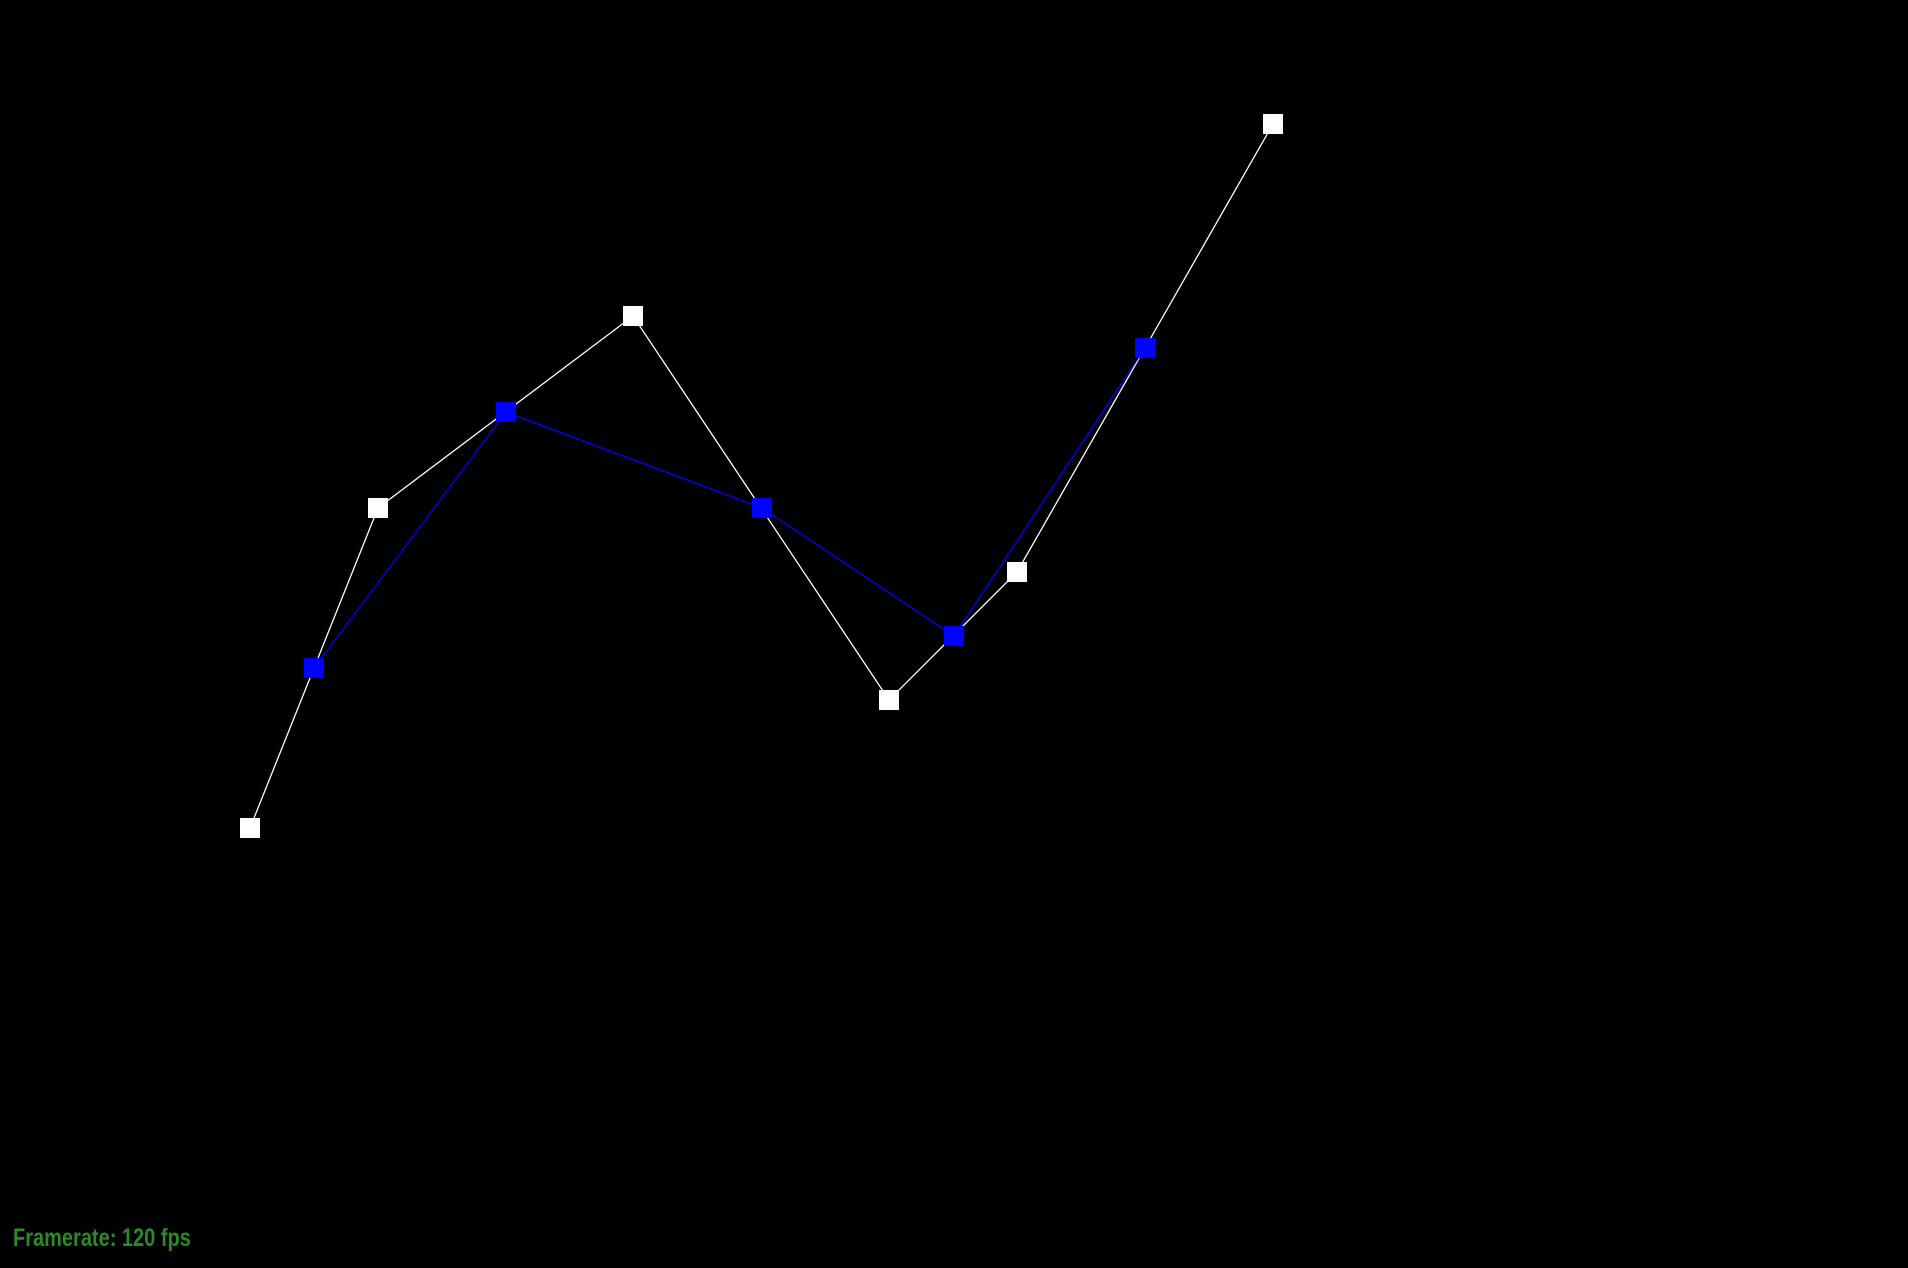  I want to click on subdivided-polygon-line, so click(729, 508).